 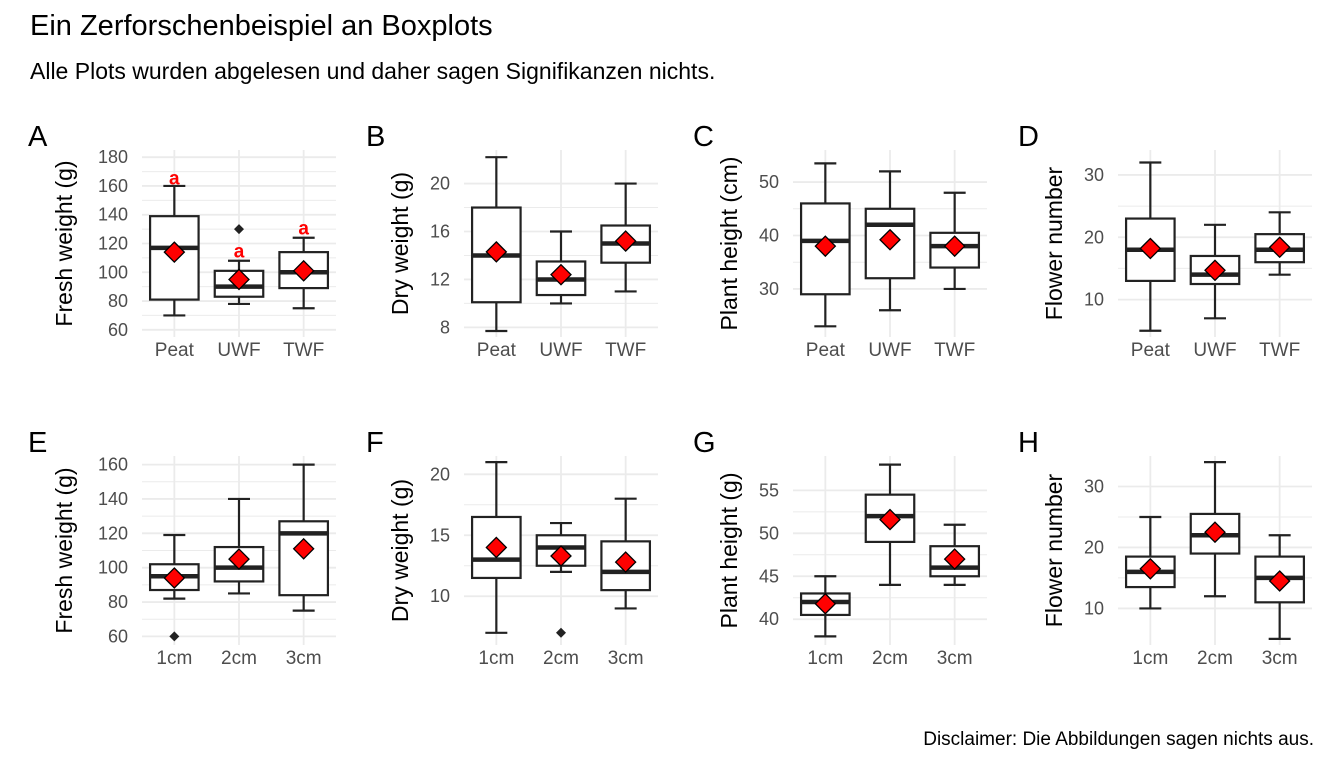 I want to click on panel-tag: A, so click(x=38, y=137).